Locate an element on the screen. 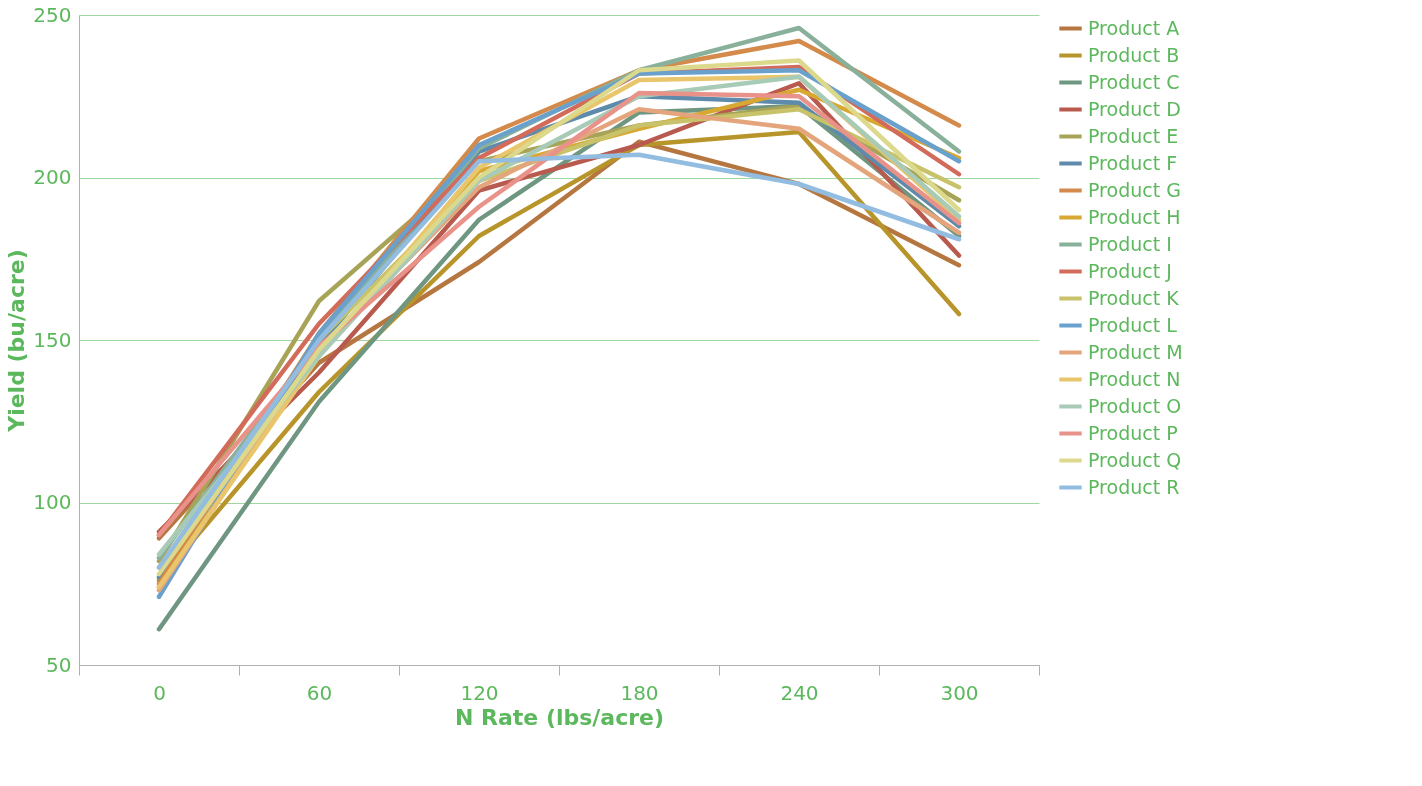 Image resolution: width=1422 pixels, height=786 pixels. legend-label: Product B is located at coordinates (1134, 54).